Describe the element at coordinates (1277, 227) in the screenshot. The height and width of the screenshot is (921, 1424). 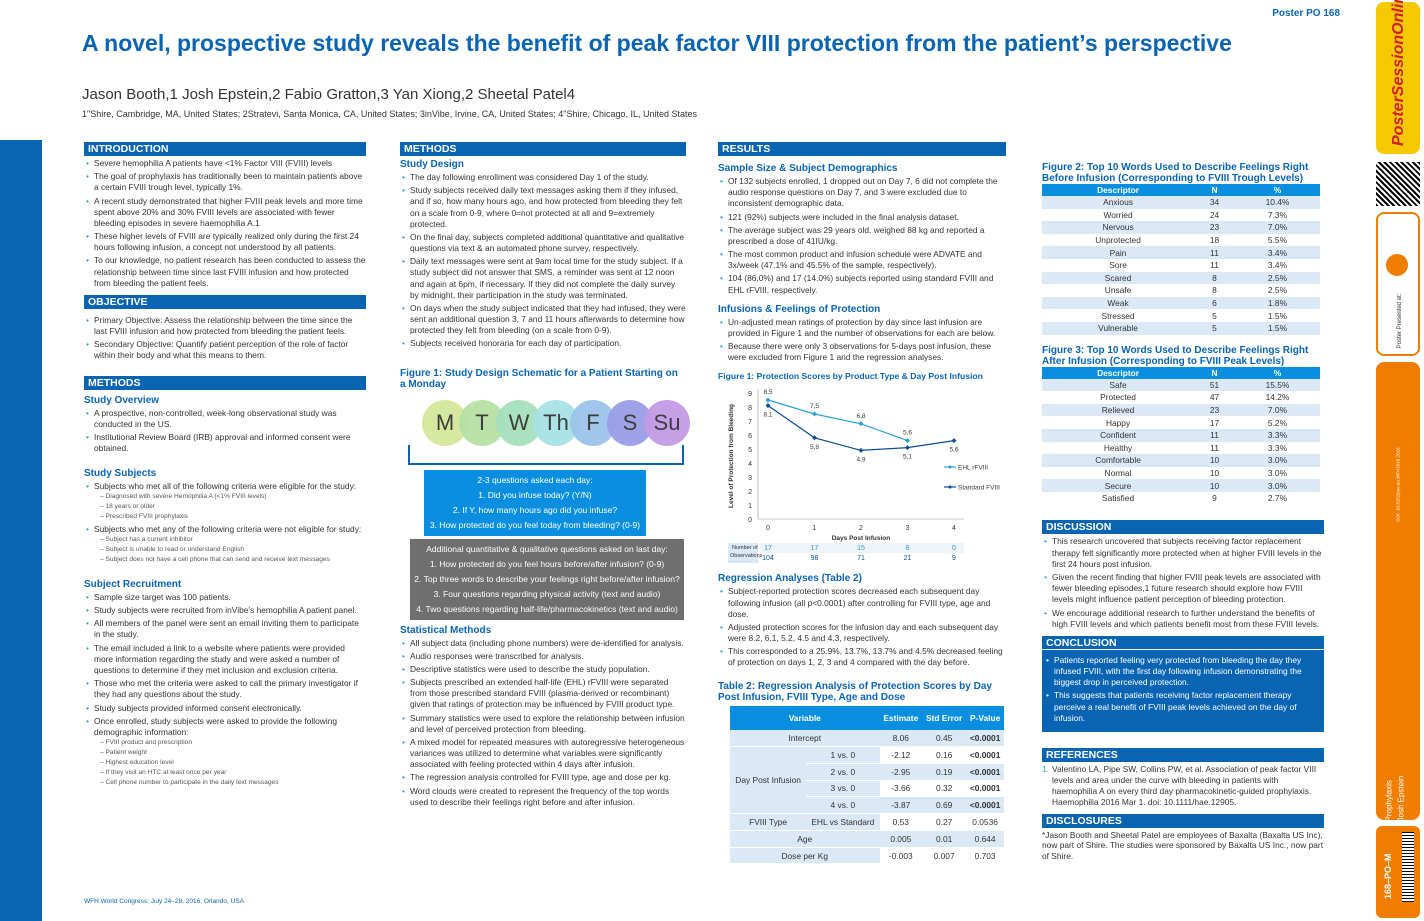
I see `table-cell: 7.0%` at that location.